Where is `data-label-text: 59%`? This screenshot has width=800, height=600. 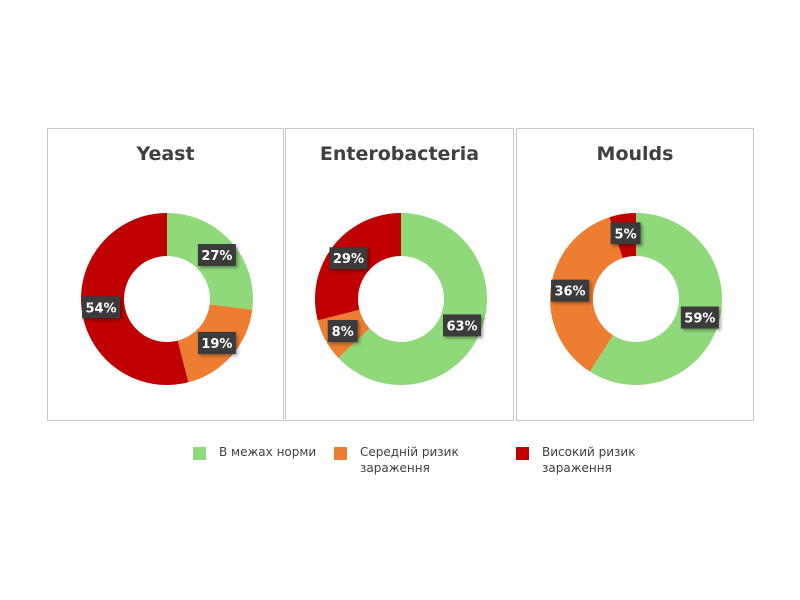
data-label-text: 59% is located at coordinates (699, 319).